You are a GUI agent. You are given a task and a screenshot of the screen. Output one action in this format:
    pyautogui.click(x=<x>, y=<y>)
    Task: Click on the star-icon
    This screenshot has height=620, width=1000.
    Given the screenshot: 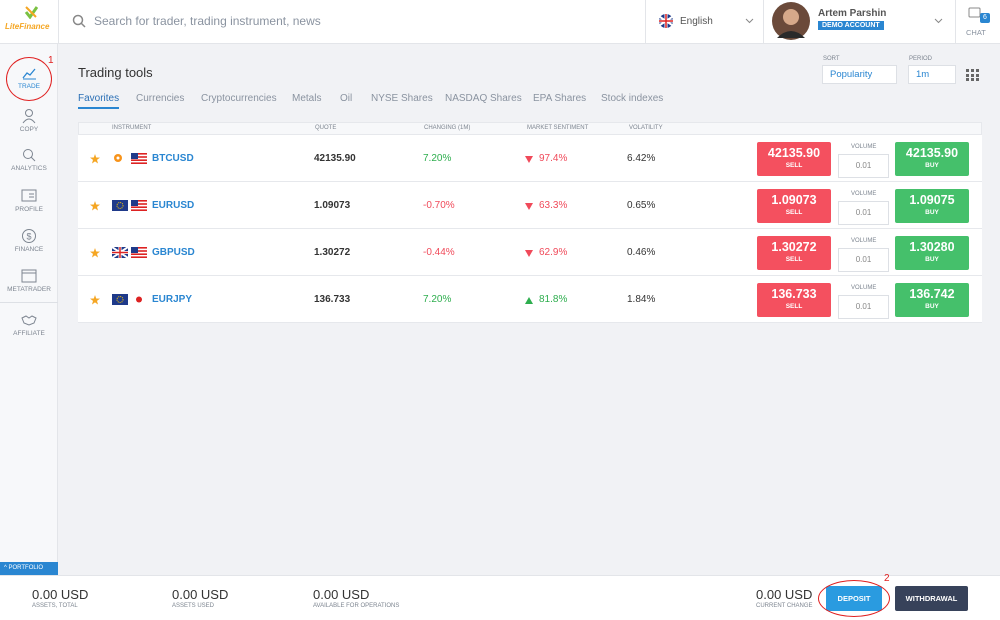 What is the action you would take?
    pyautogui.click(x=95, y=206)
    